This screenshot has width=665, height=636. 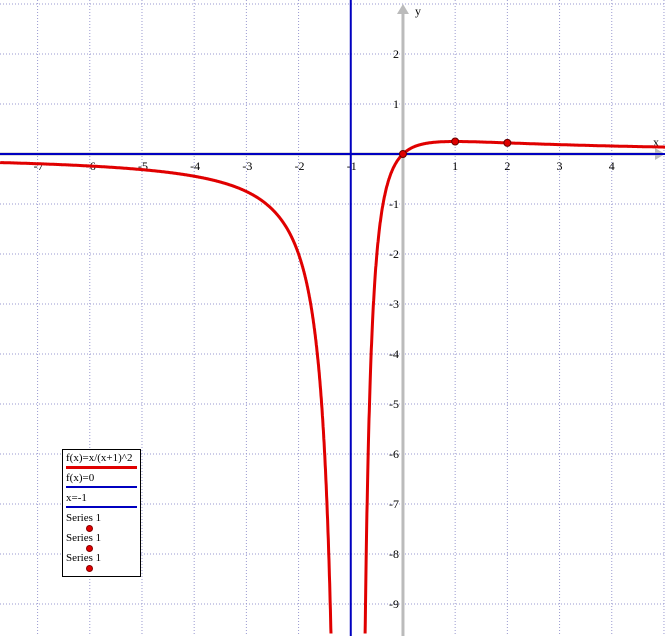 What do you see at coordinates (394, 504) in the screenshot?
I see `y-tick-label: -7` at bounding box center [394, 504].